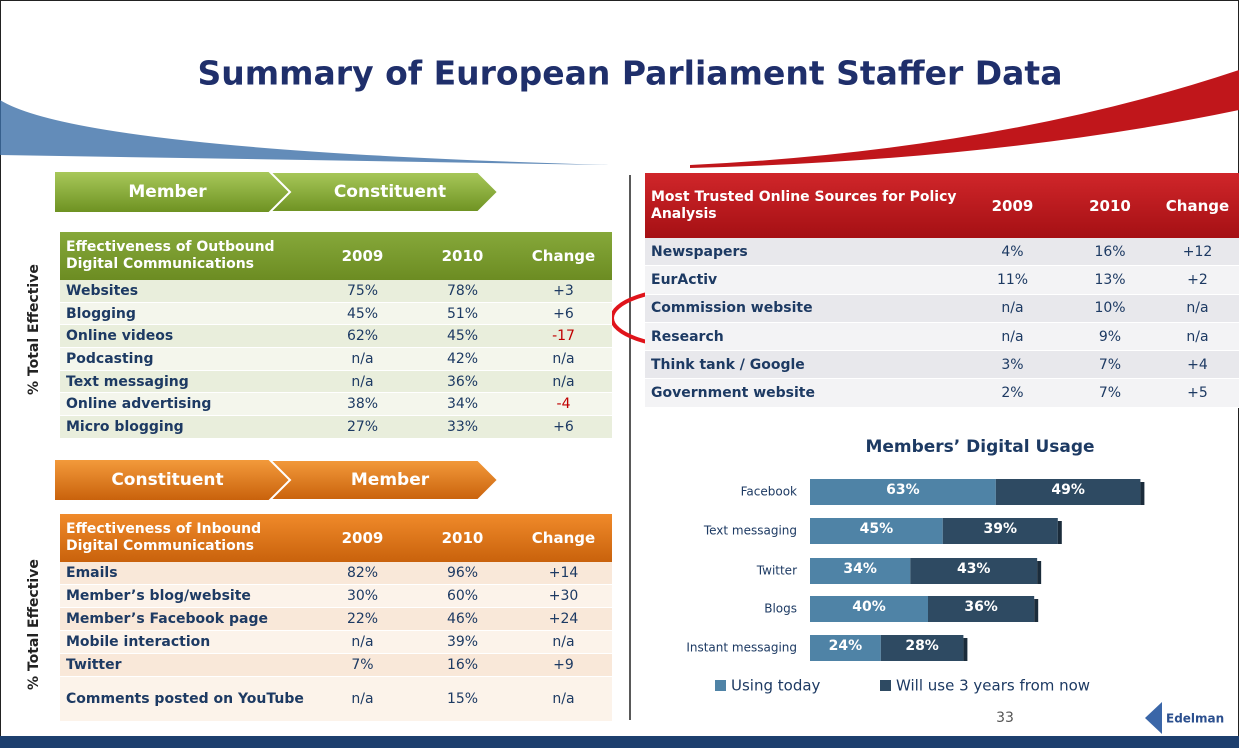  I want to click on table-cell: Podcasting, so click(110, 358).